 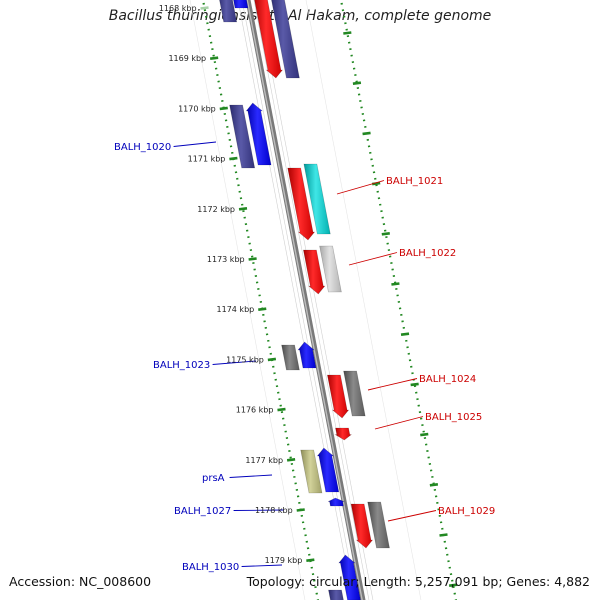 What do you see at coordinates (330, 269) in the screenshot?
I see `gene-feature-light` at bounding box center [330, 269].